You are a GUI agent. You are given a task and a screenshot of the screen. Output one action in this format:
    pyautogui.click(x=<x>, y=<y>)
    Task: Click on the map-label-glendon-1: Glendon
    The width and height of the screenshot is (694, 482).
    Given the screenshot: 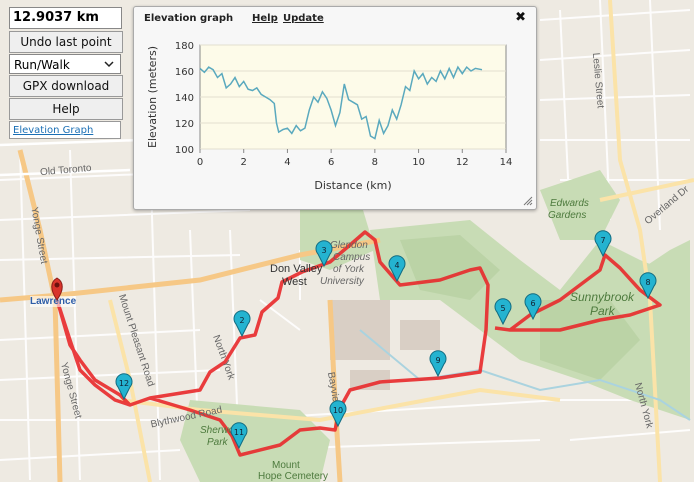 What is the action you would take?
    pyautogui.click(x=349, y=245)
    